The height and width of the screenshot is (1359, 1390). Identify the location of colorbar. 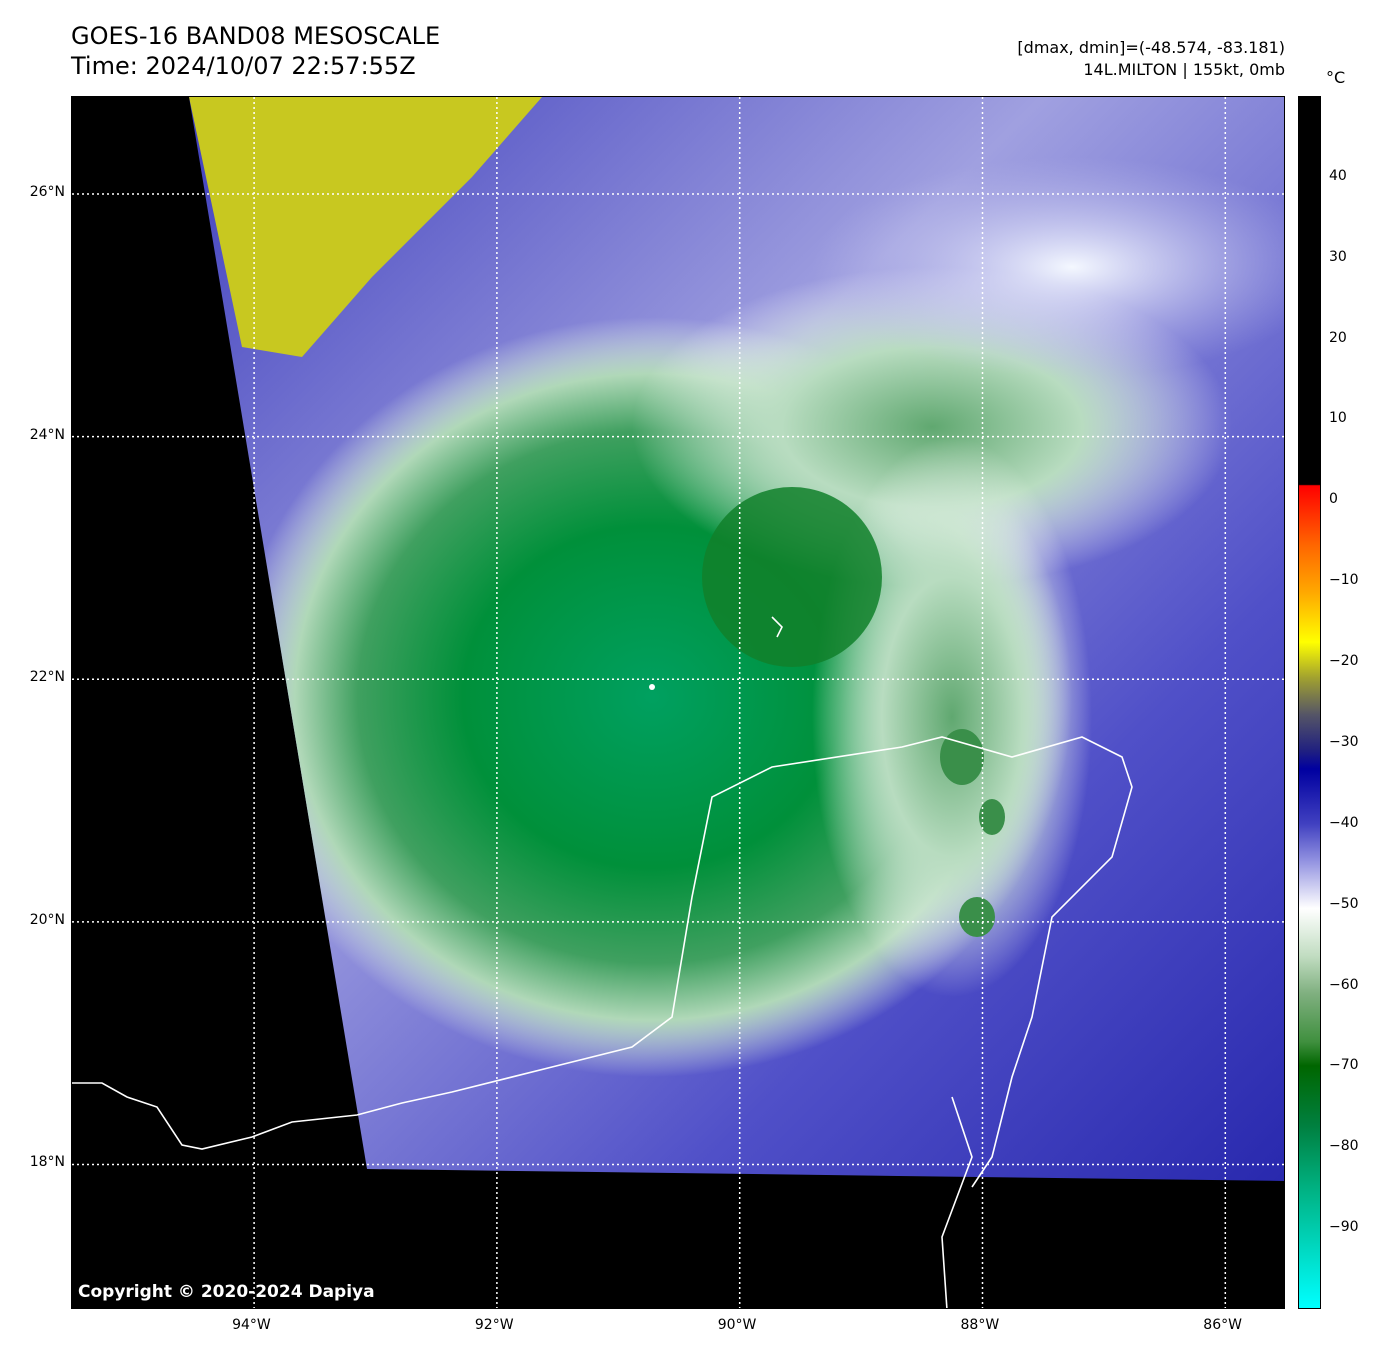
(1309, 702).